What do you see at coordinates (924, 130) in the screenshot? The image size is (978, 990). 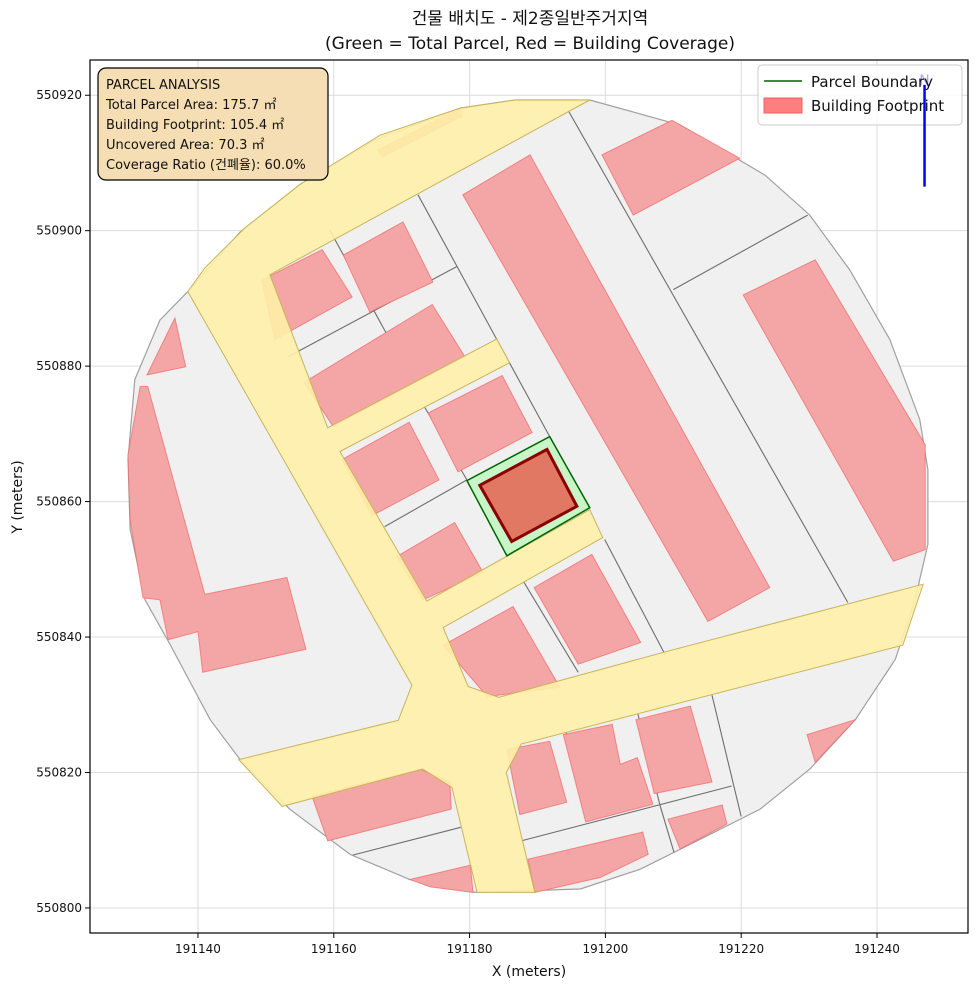 I see `north-arrow: N` at bounding box center [924, 130].